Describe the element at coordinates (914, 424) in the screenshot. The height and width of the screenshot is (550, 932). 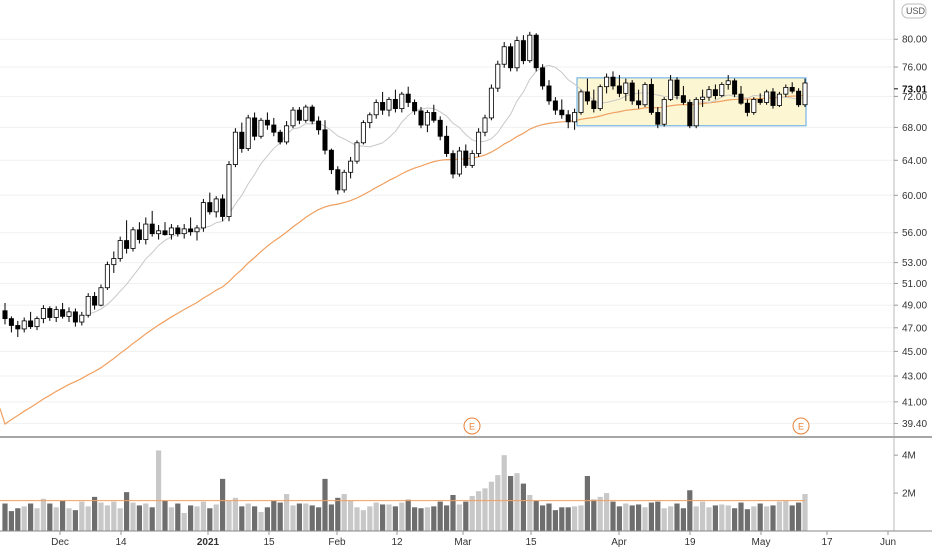
I see `price-tick-label: 39.40` at that location.